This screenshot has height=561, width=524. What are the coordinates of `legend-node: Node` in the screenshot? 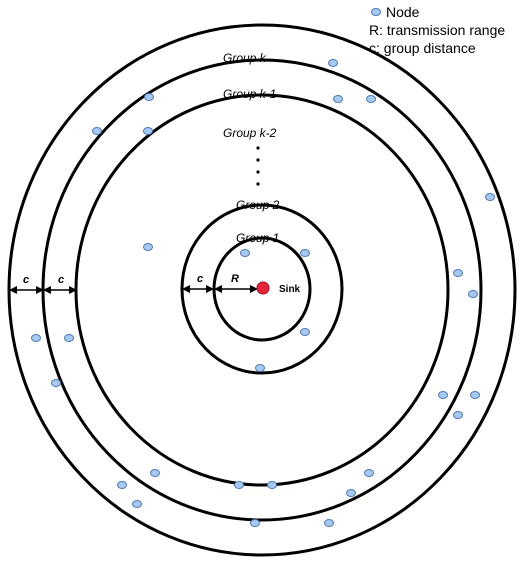 It's located at (403, 12).